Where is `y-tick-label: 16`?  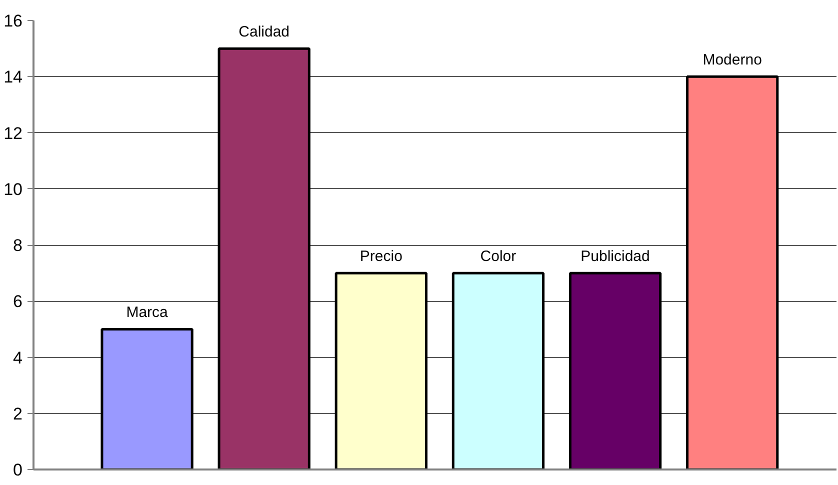
y-tick-label: 16 is located at coordinates (13, 21).